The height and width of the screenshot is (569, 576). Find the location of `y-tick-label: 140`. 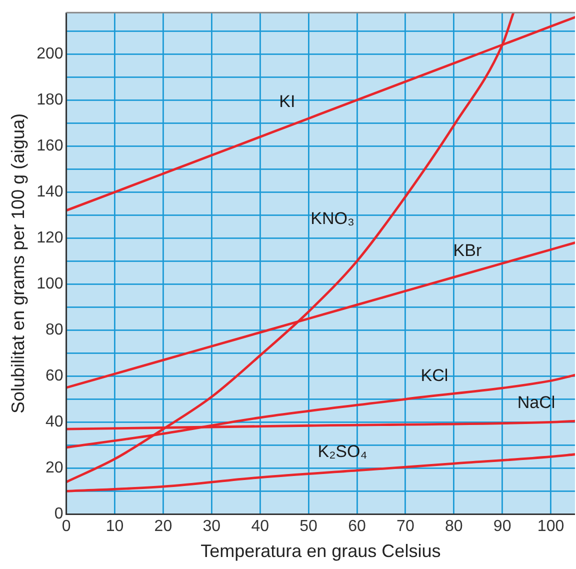

y-tick-label: 140 is located at coordinates (50, 191).